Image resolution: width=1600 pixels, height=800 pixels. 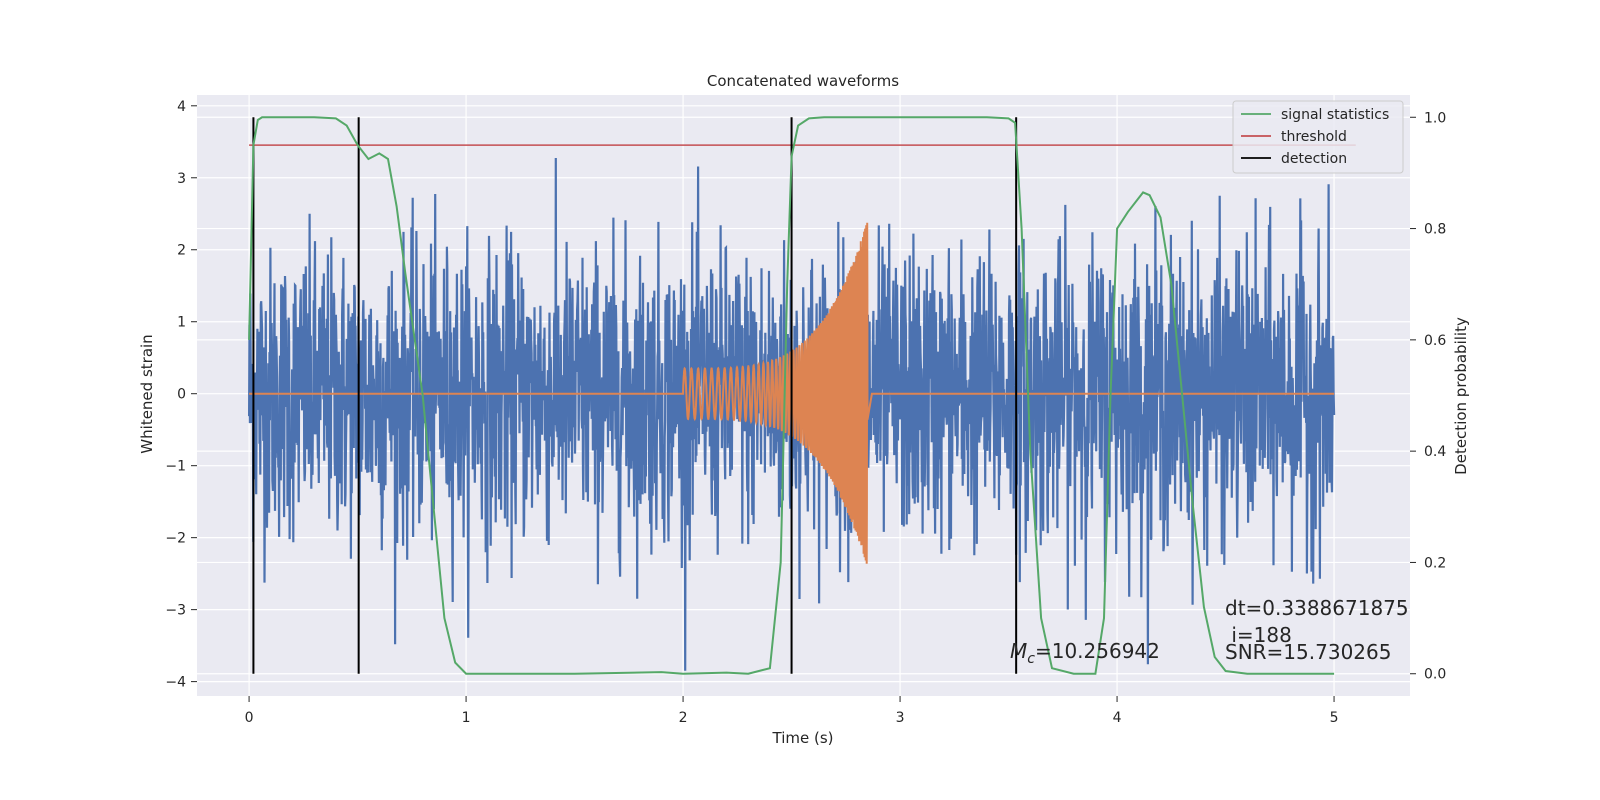 I want to click on y-tick-label-8: 4, so click(x=181, y=107).